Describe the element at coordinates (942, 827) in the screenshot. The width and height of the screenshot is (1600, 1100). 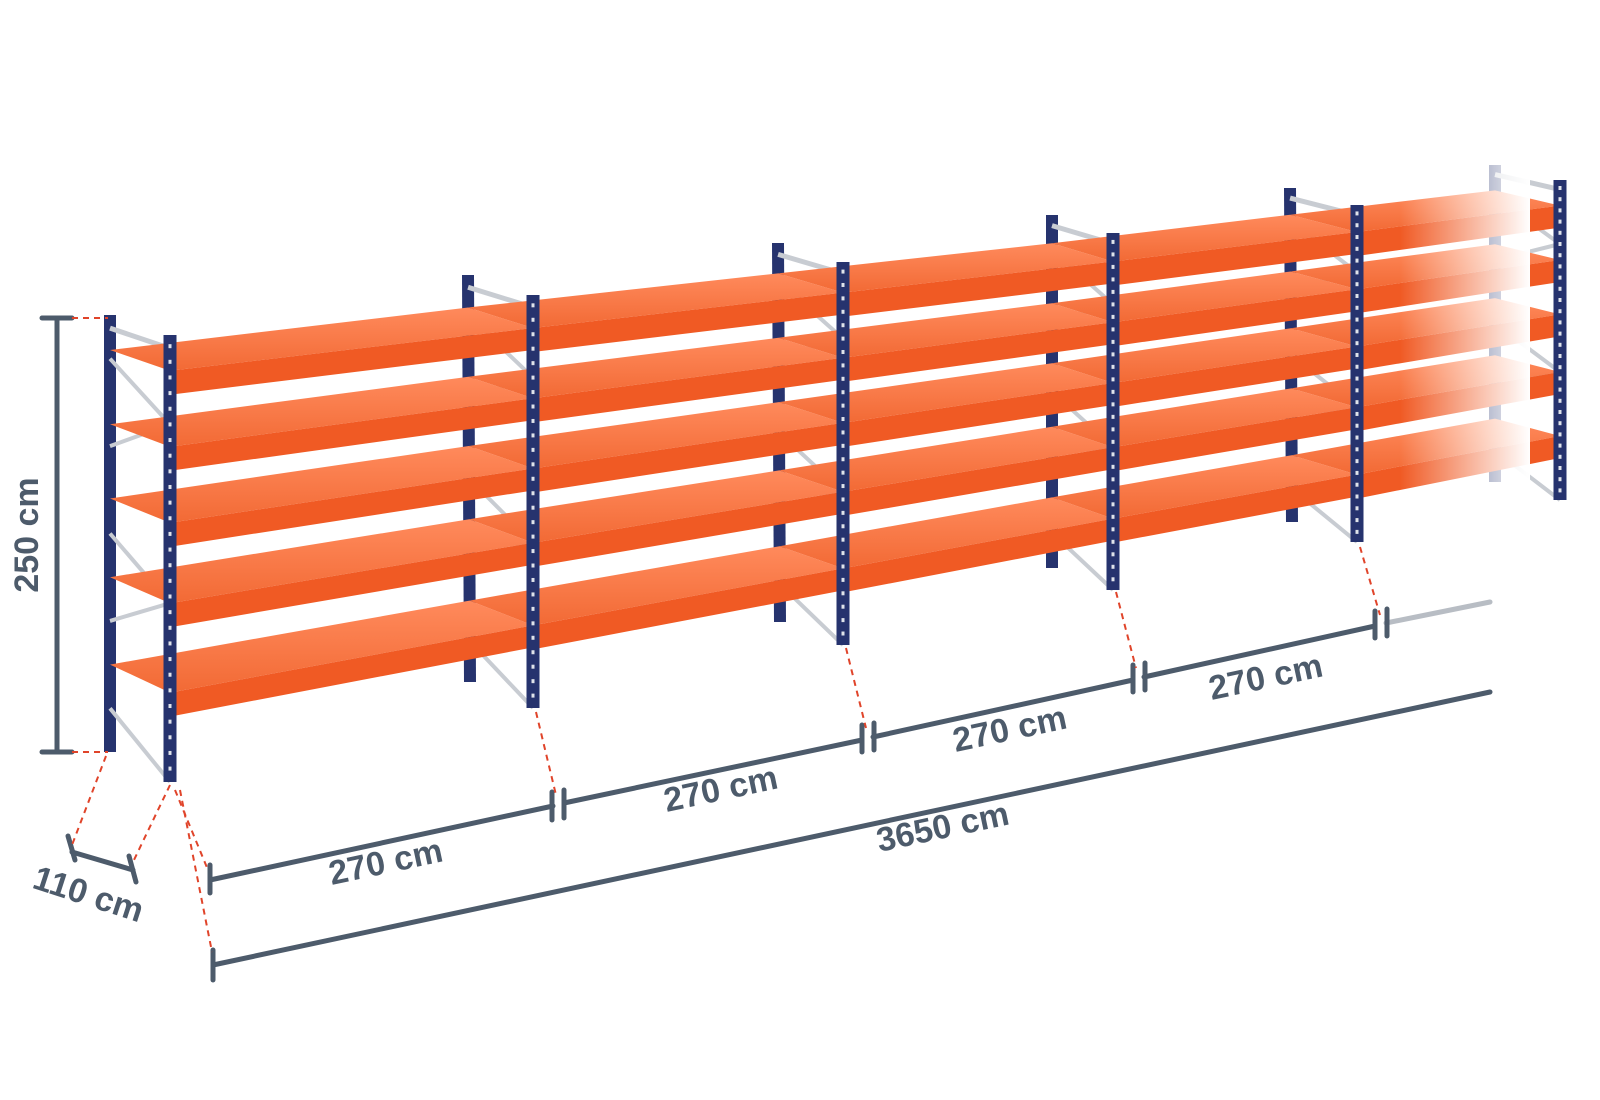
I see `total-label: 3650 cm` at that location.